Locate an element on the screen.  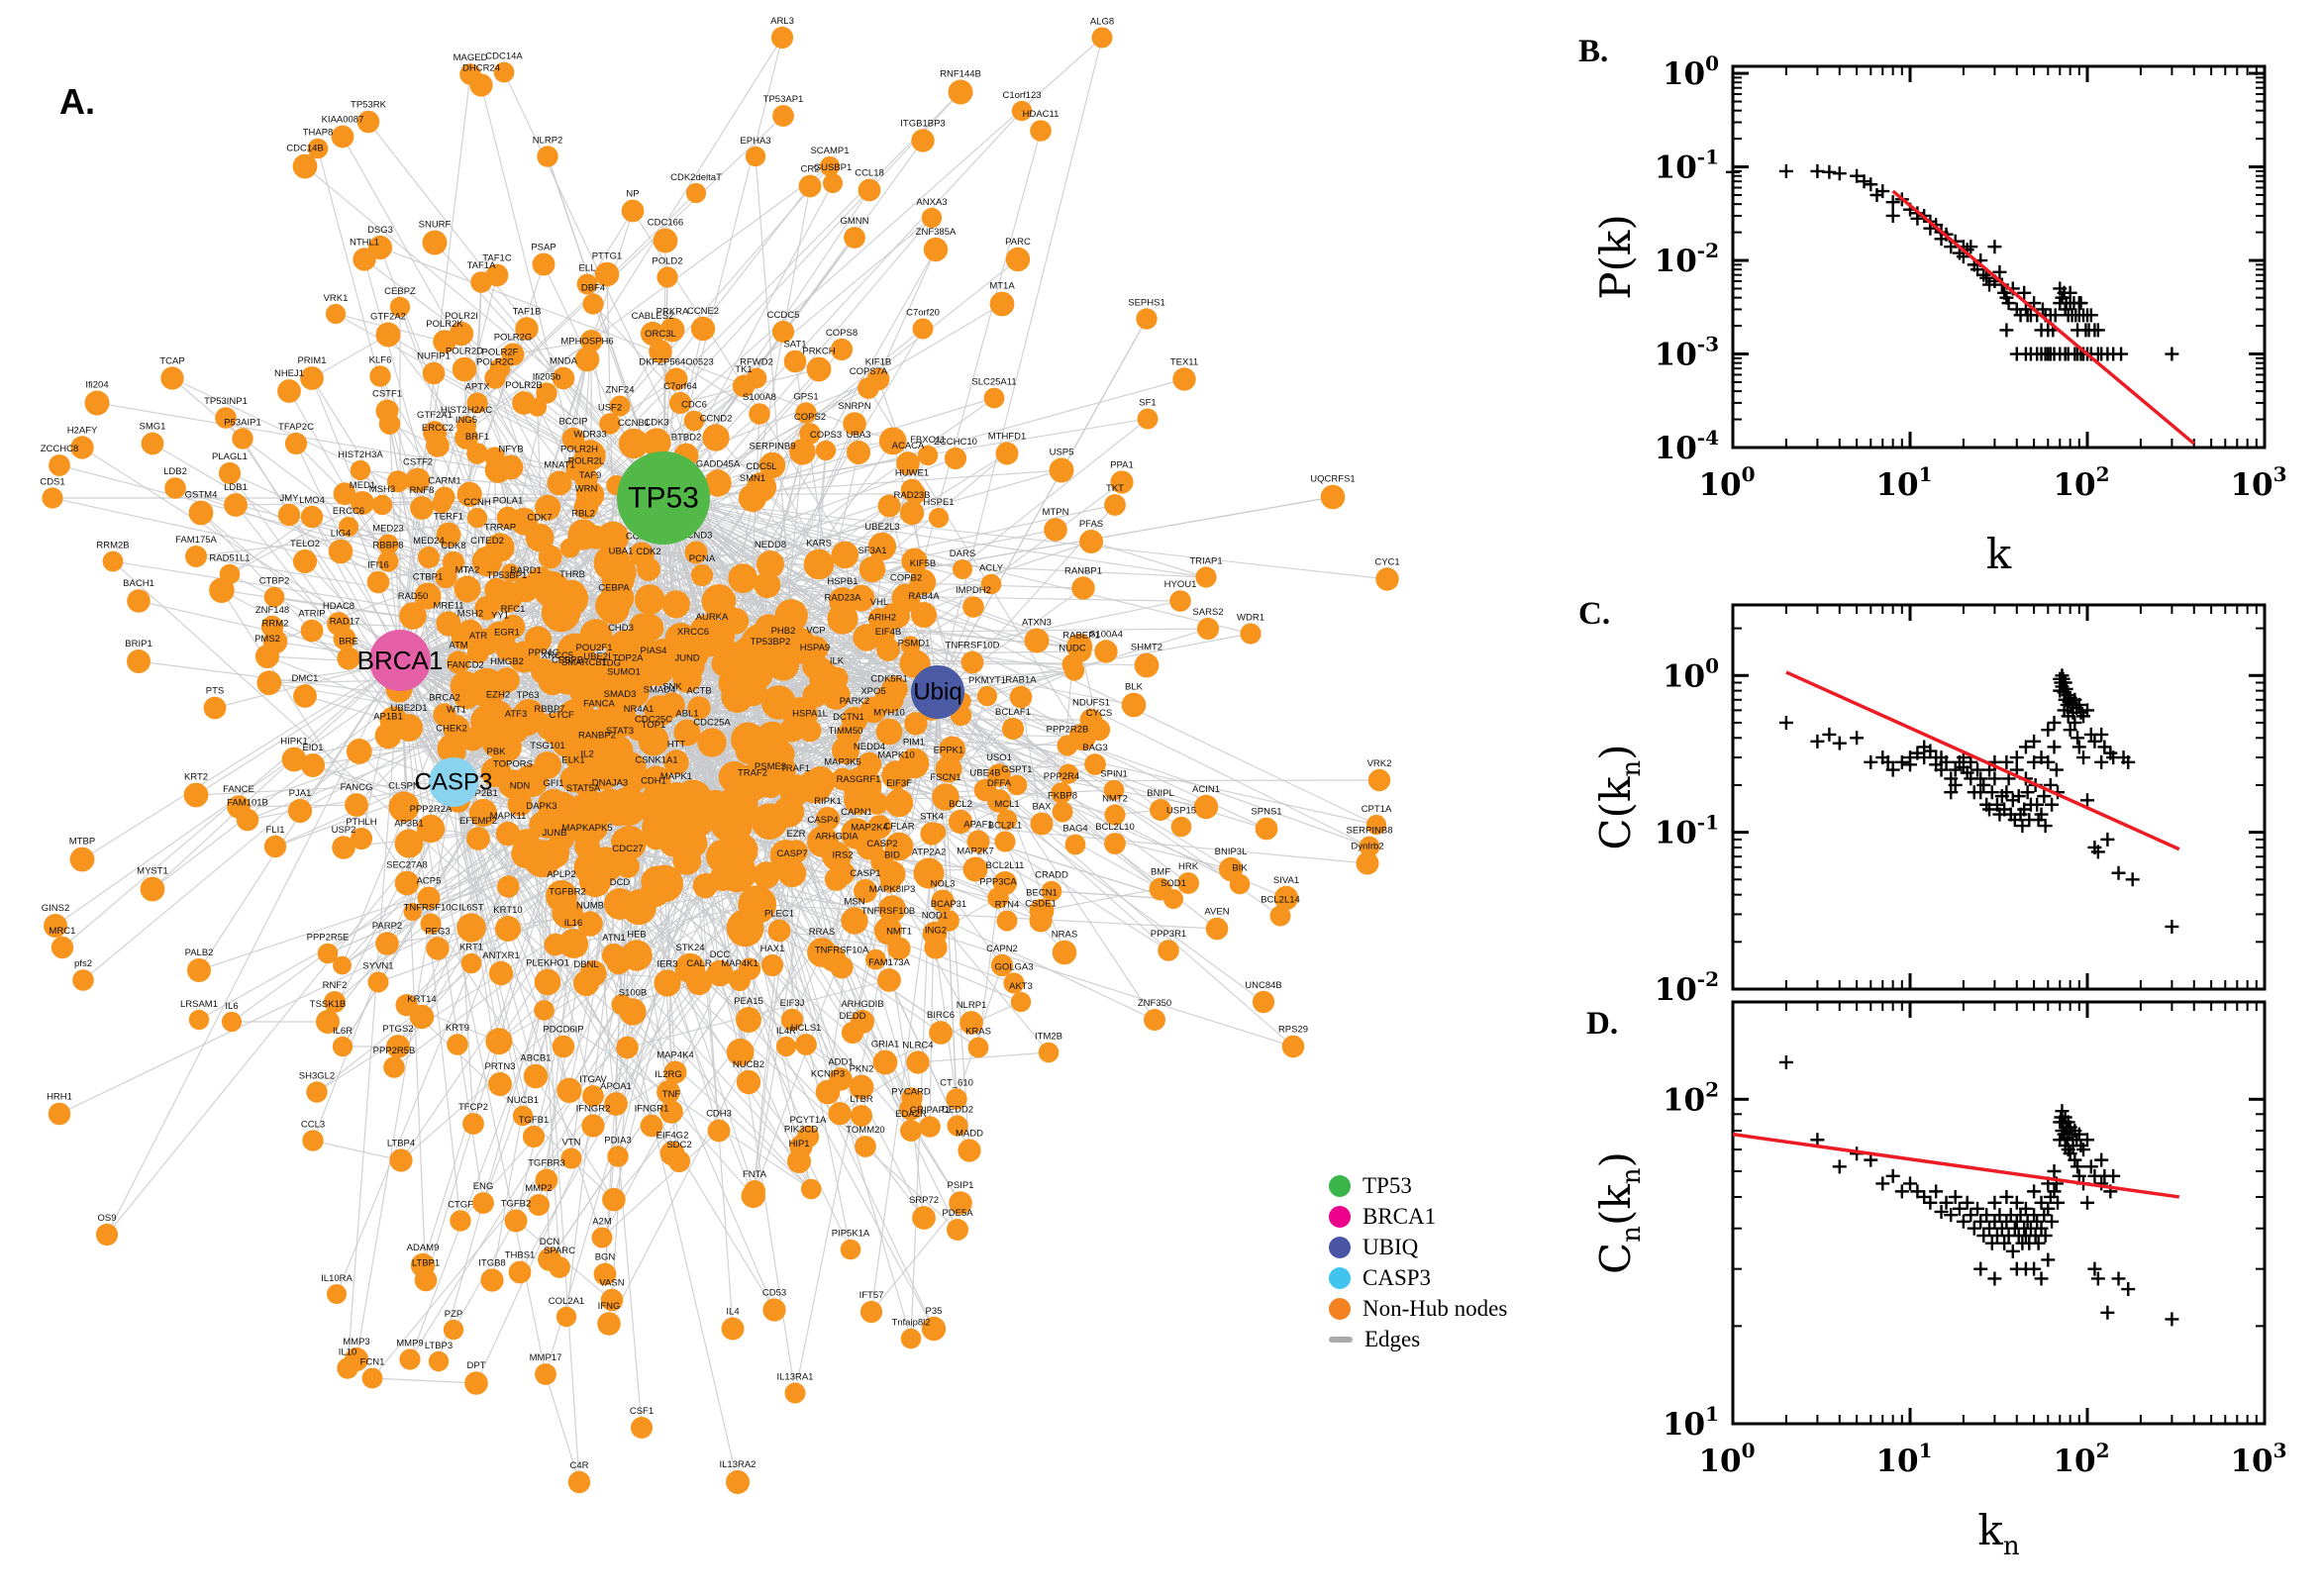
network-node-label: WRN is located at coordinates (586, 489).